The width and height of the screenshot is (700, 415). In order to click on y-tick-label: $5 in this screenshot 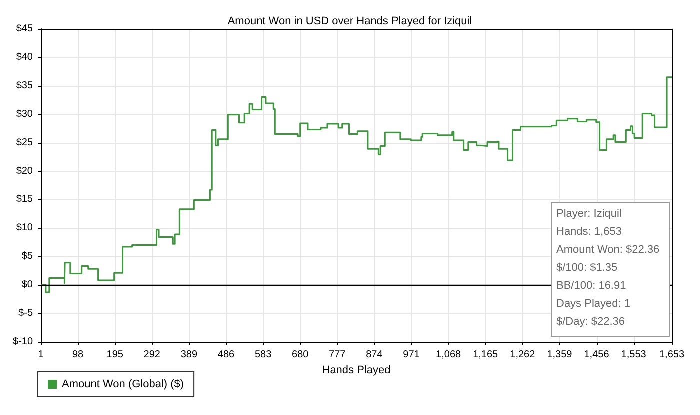, I will do `click(28, 256)`.